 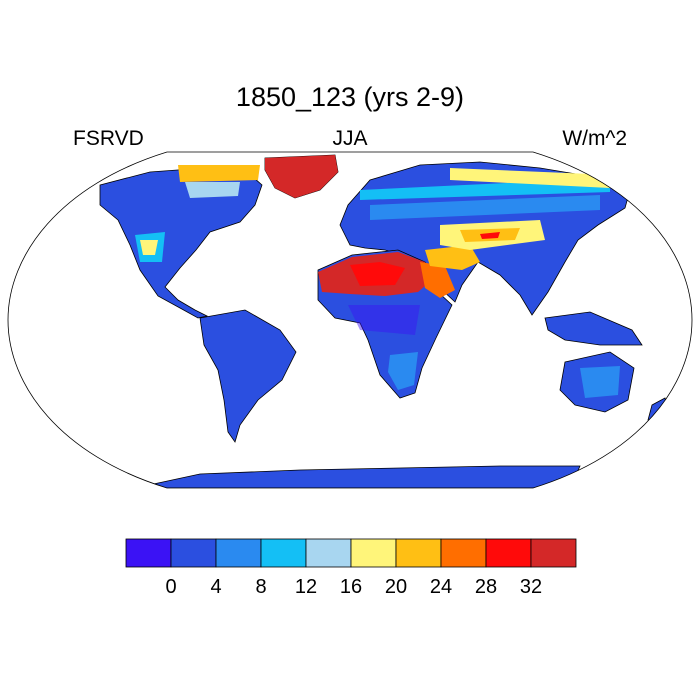 What do you see at coordinates (593, 328) in the screenshot?
I see `southeast-asia-islands` at bounding box center [593, 328].